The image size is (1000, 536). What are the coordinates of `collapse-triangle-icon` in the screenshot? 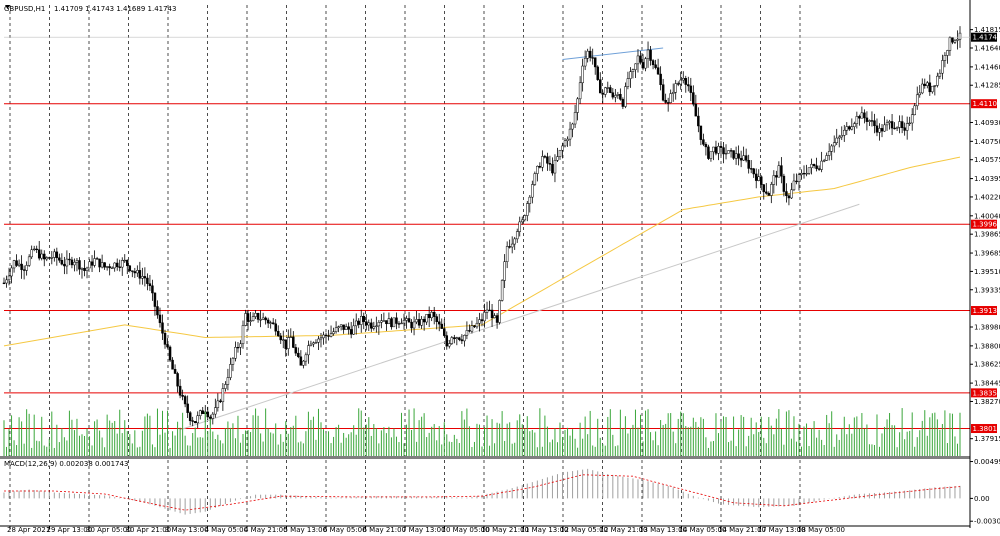 It's located at (7, 7).